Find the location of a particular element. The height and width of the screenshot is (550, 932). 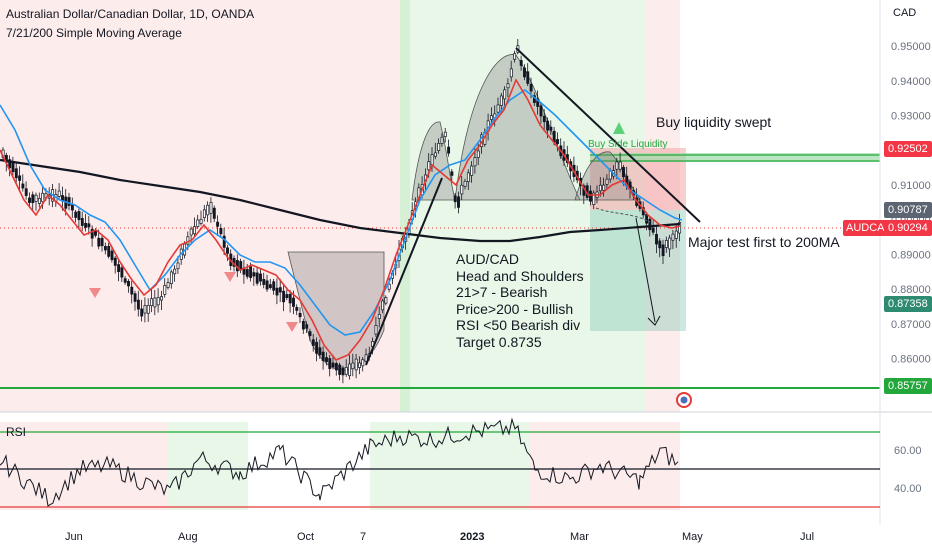

price-tick: 0.89000 is located at coordinates (911, 256).